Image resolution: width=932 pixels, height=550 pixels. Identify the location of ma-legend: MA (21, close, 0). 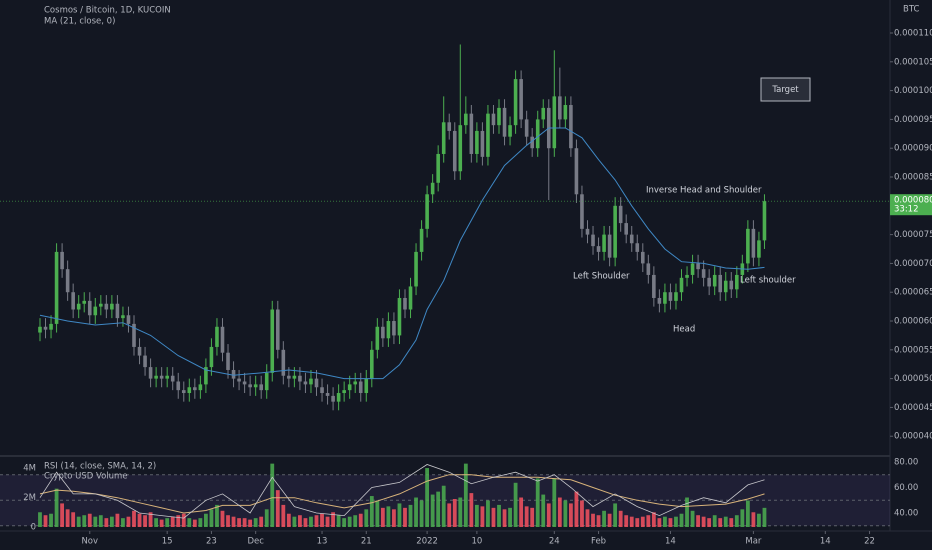
(79, 22).